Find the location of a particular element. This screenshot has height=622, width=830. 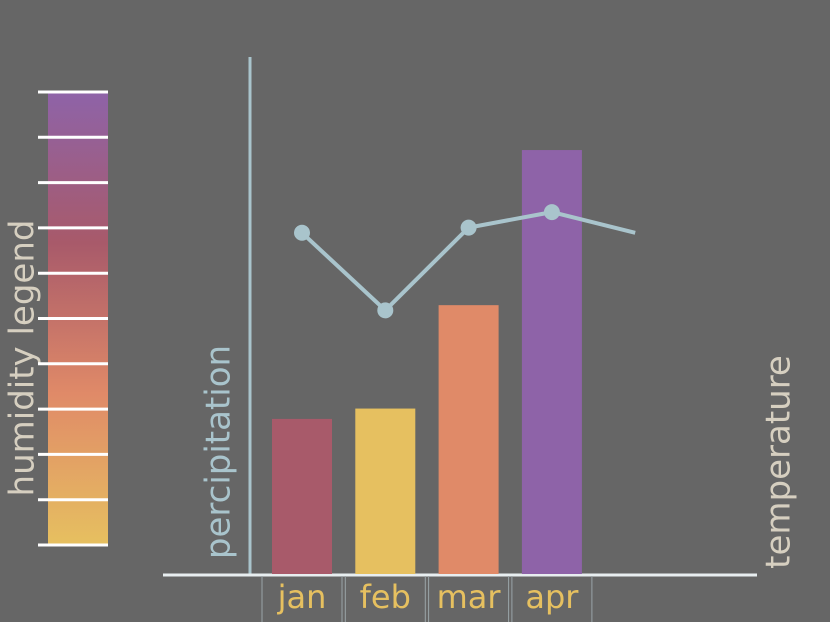

x-tick-label: feb is located at coordinates (385, 597).